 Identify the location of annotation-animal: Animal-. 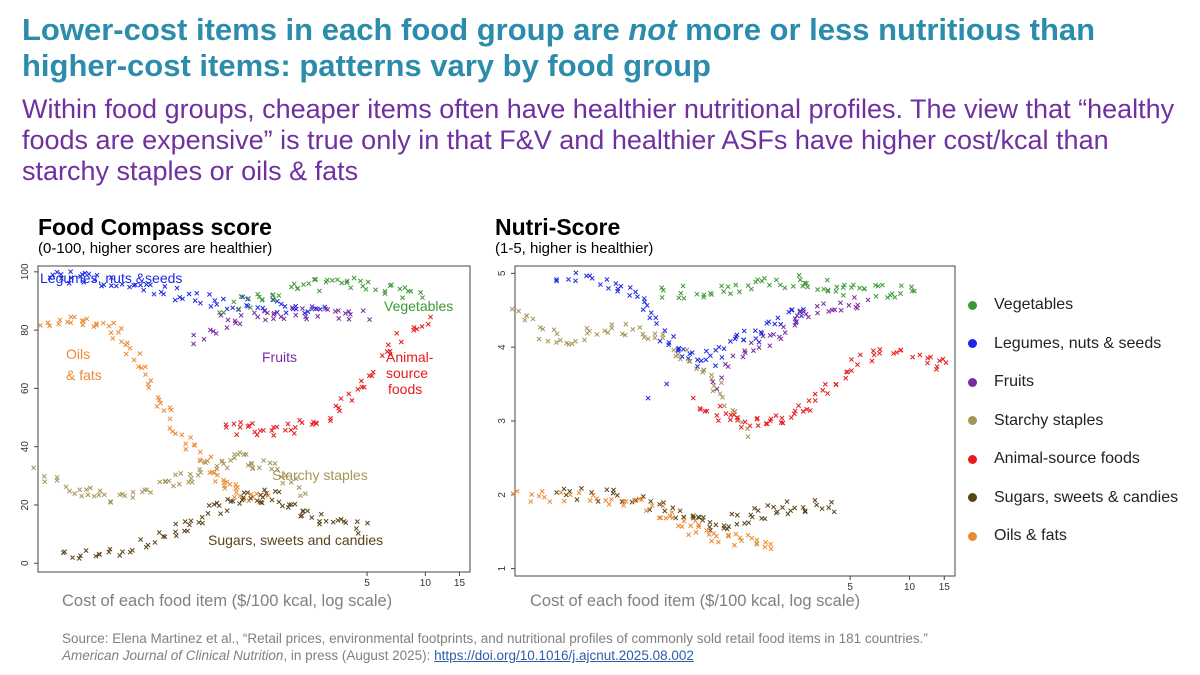
(410, 357).